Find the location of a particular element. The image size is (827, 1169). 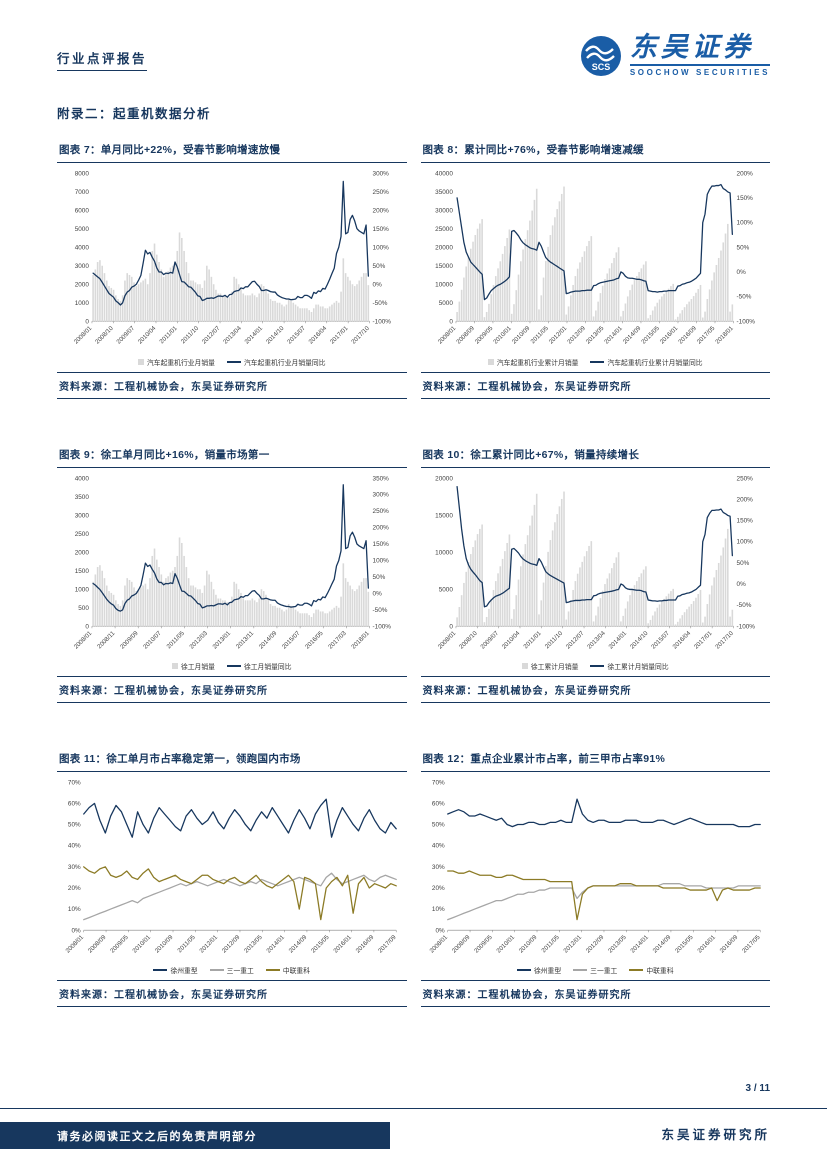

svg-text: 2013/04 is located at coordinates (232, 335).